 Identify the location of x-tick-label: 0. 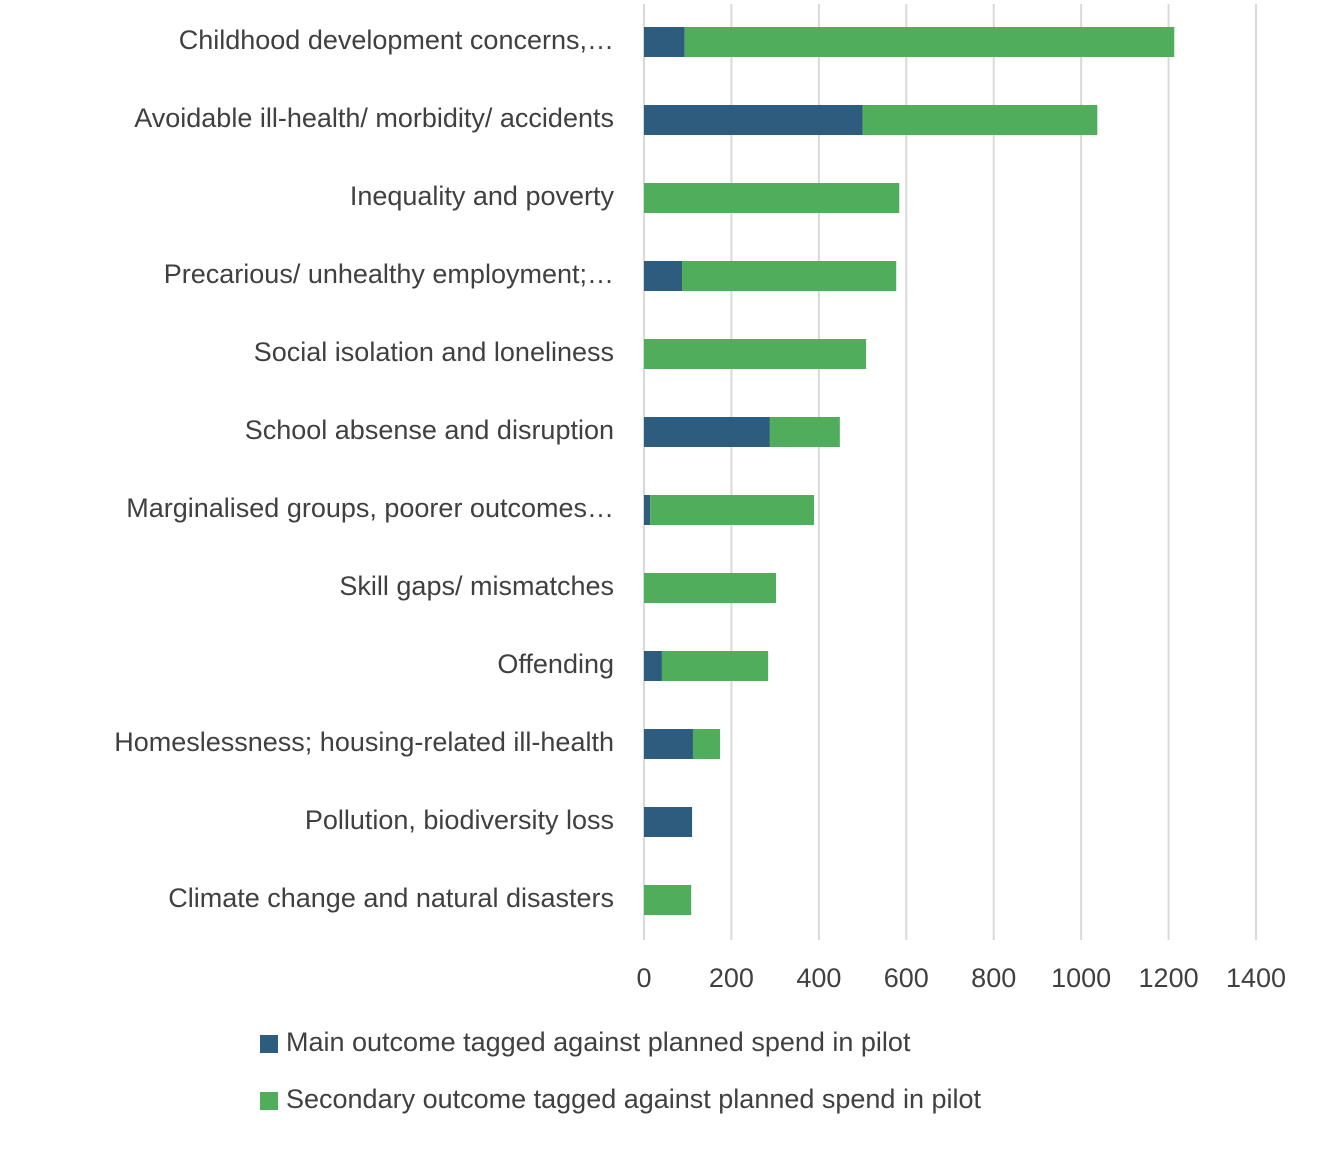
(643, 978).